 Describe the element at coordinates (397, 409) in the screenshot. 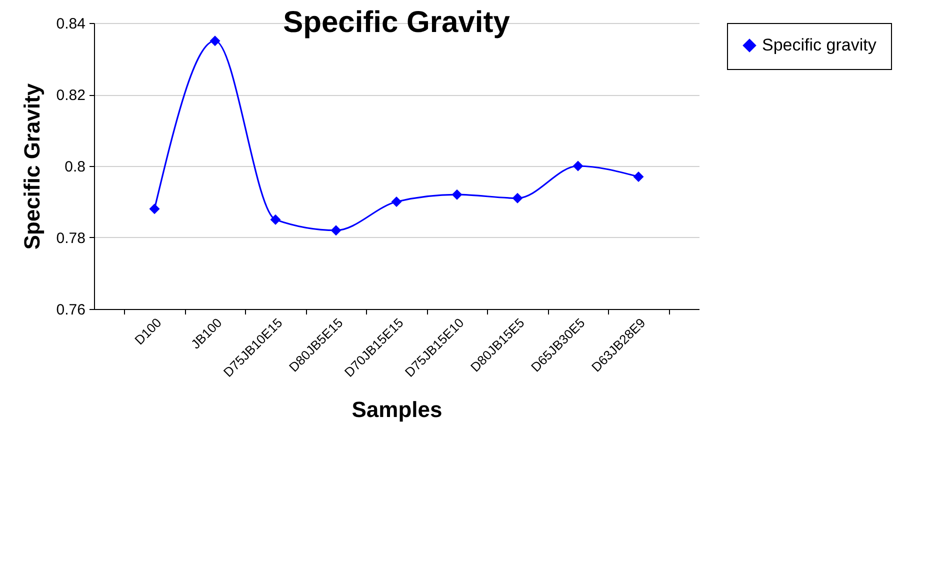

I see `x-axis-title: Samples` at that location.